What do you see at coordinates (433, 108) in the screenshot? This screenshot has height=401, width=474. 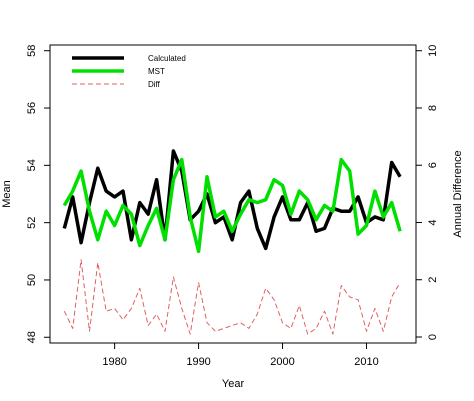 I see `y2-tick-label-8: 8` at bounding box center [433, 108].